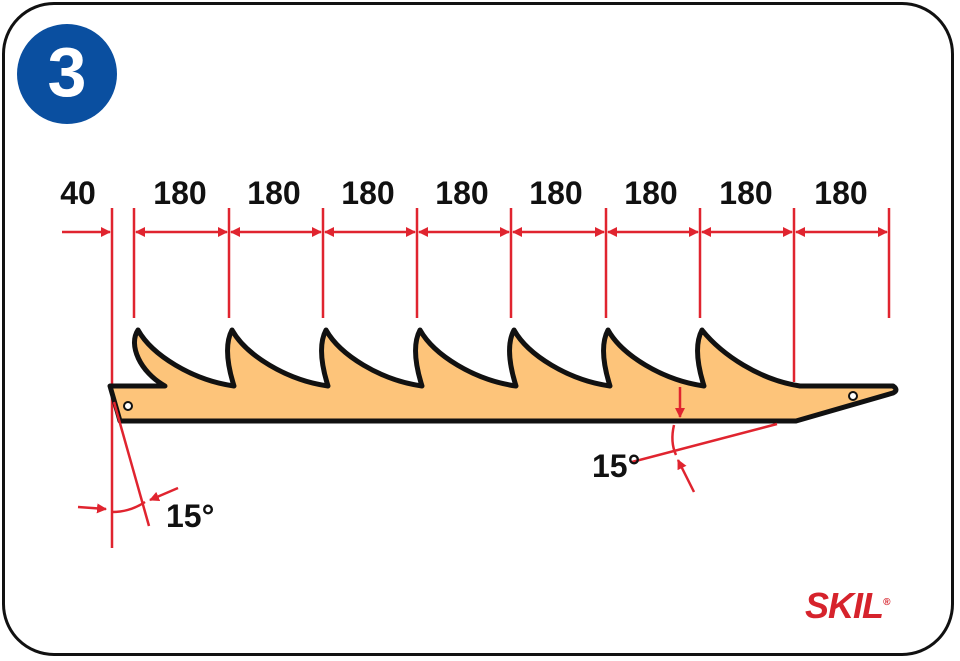 This screenshot has width=960, height=661. Describe the element at coordinates (503, 375) in the screenshot. I see `sawtooth-board` at that location.